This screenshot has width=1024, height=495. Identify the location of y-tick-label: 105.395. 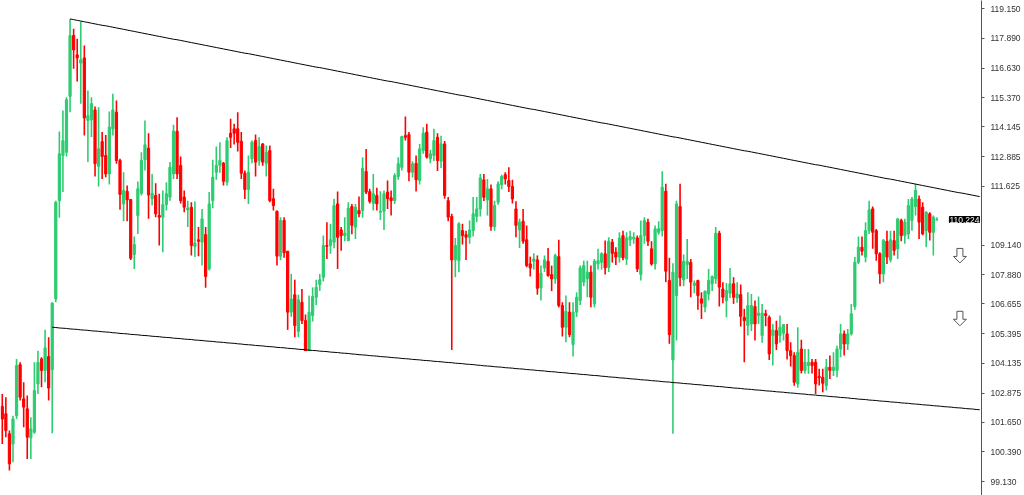
(1006, 333).